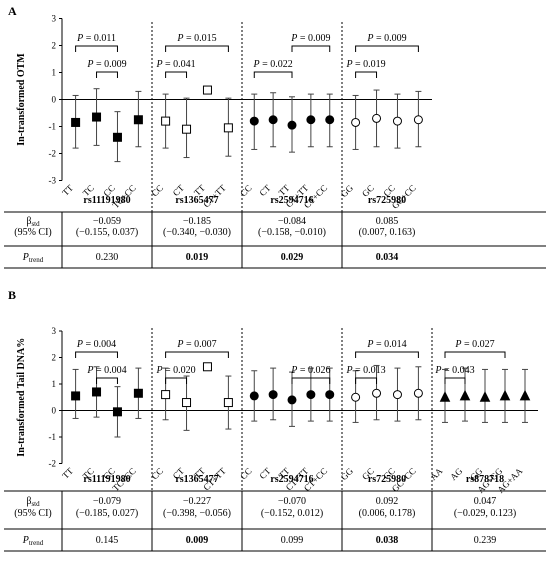 The image size is (550, 569). Describe the element at coordinates (292, 513) in the screenshot. I see `ci-value: (−0.152, 0.012)` at that location.